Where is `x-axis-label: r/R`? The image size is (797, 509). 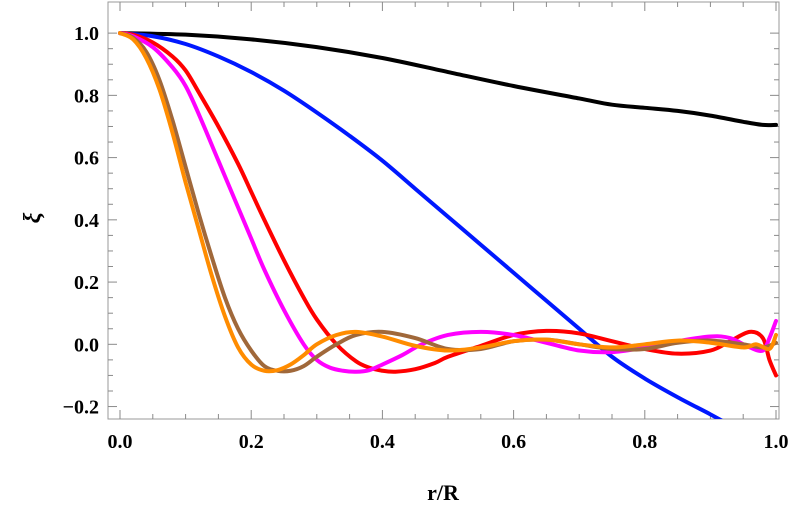
x-axis-label: r/R is located at coordinates (443, 492).